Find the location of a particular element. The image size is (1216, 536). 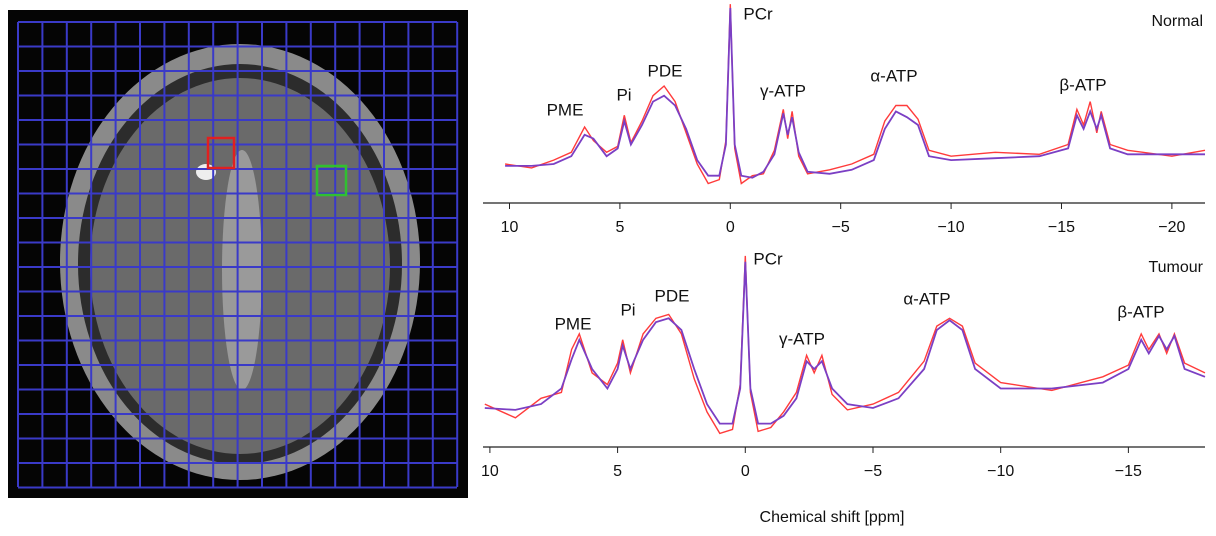

normal-voxel is located at coordinates (331, 180).